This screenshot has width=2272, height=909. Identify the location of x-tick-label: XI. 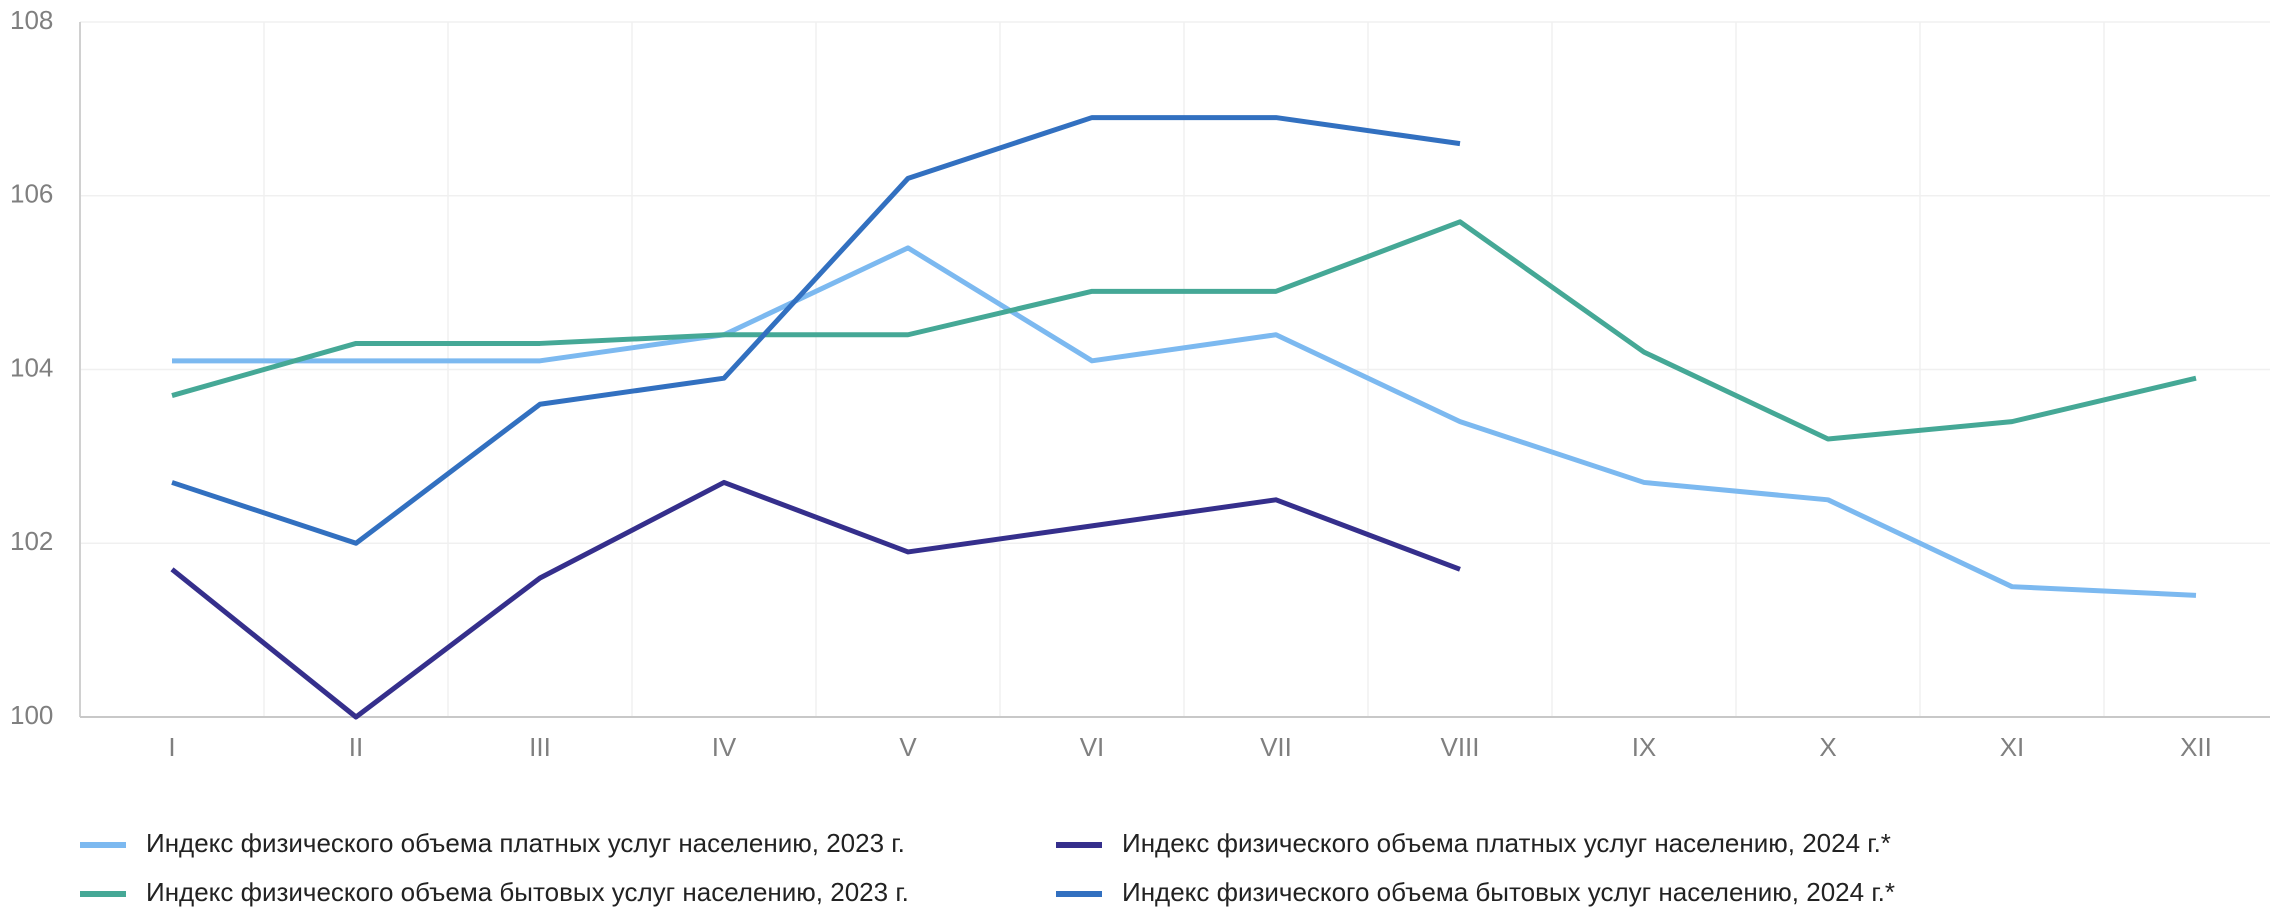
(2012, 747).